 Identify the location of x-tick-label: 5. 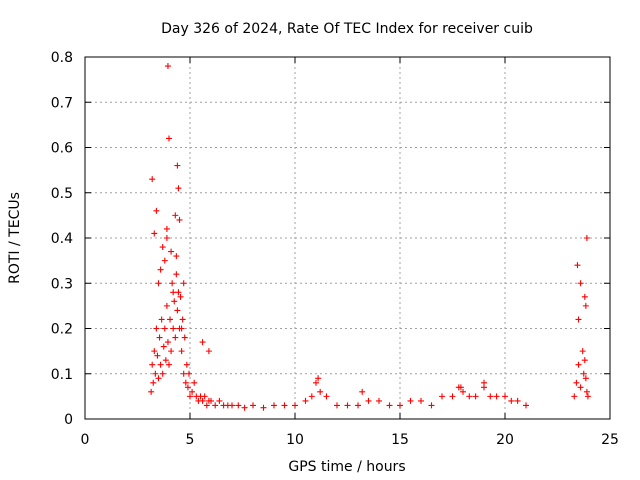
(190, 440).